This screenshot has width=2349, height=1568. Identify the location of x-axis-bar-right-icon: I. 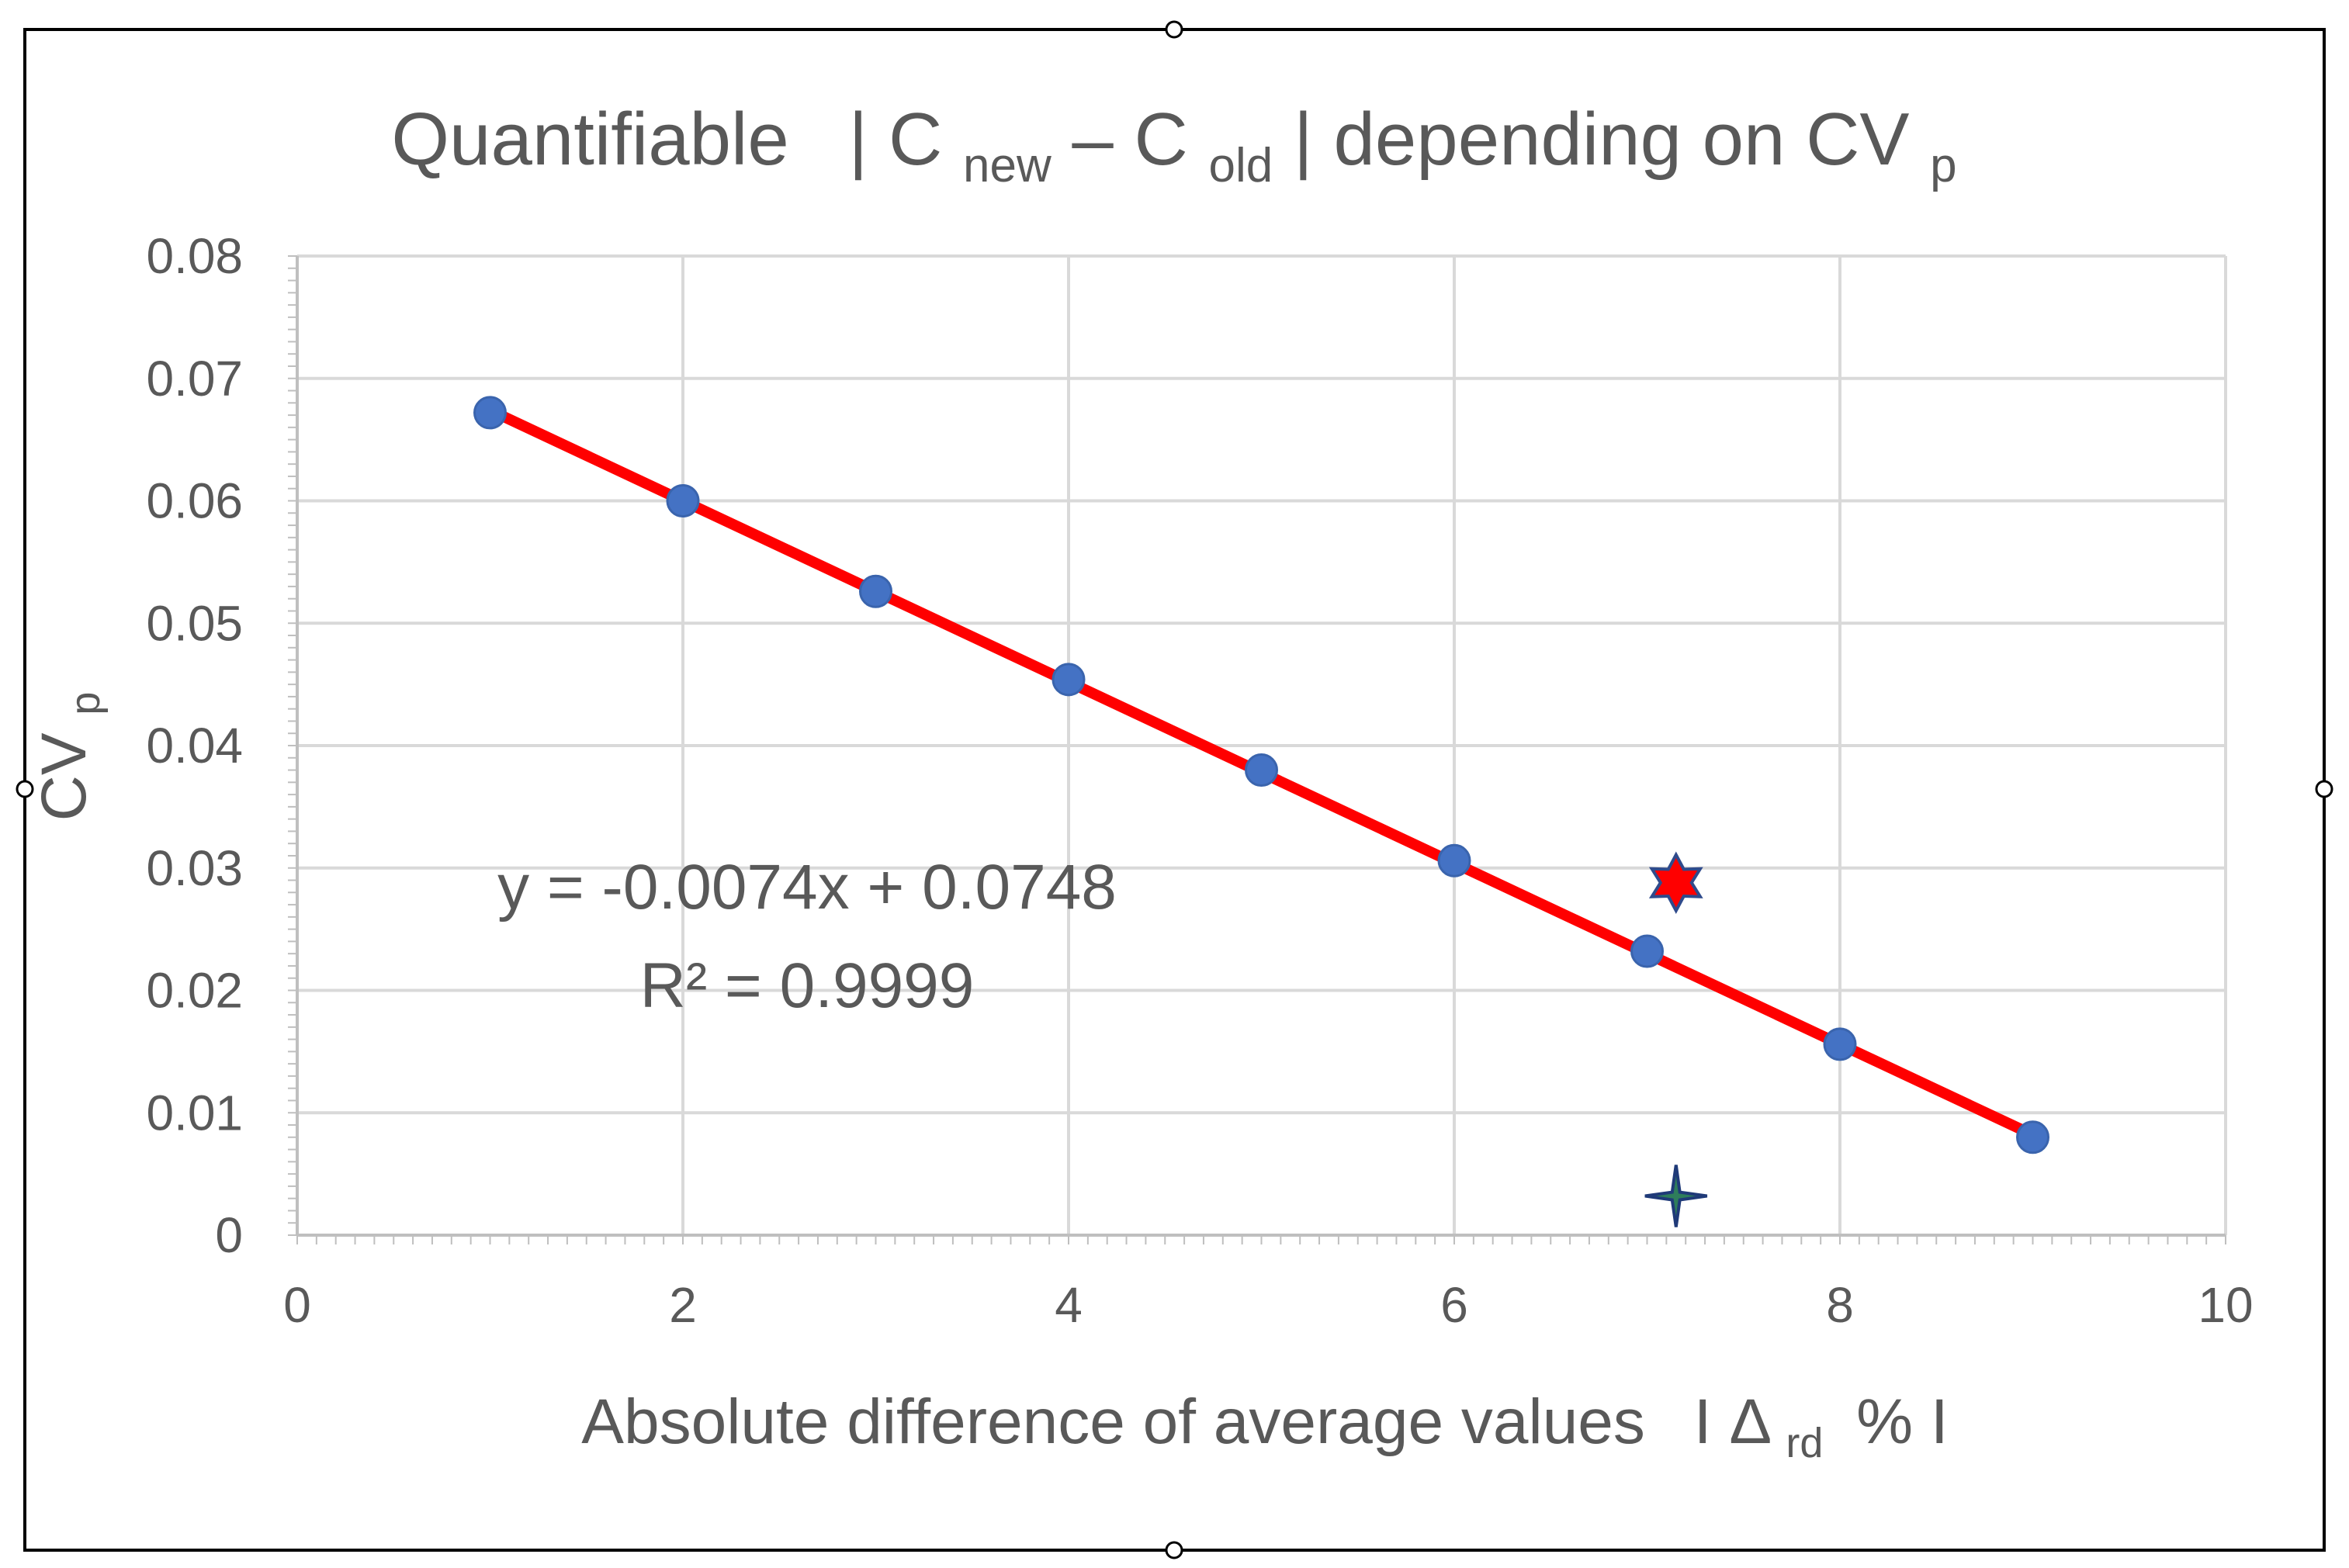
(1940, 1422).